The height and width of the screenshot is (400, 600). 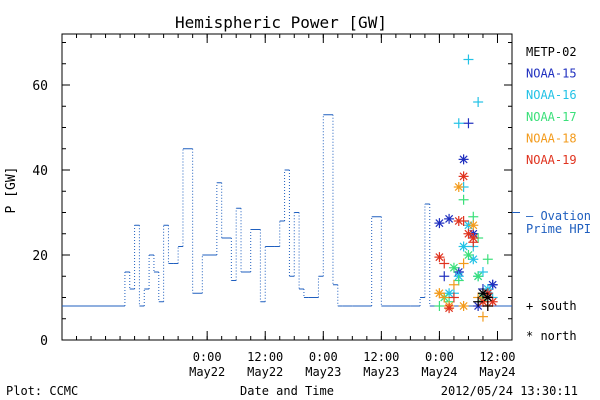 I want to click on legend-entry: NOAA-17, so click(x=551, y=117).